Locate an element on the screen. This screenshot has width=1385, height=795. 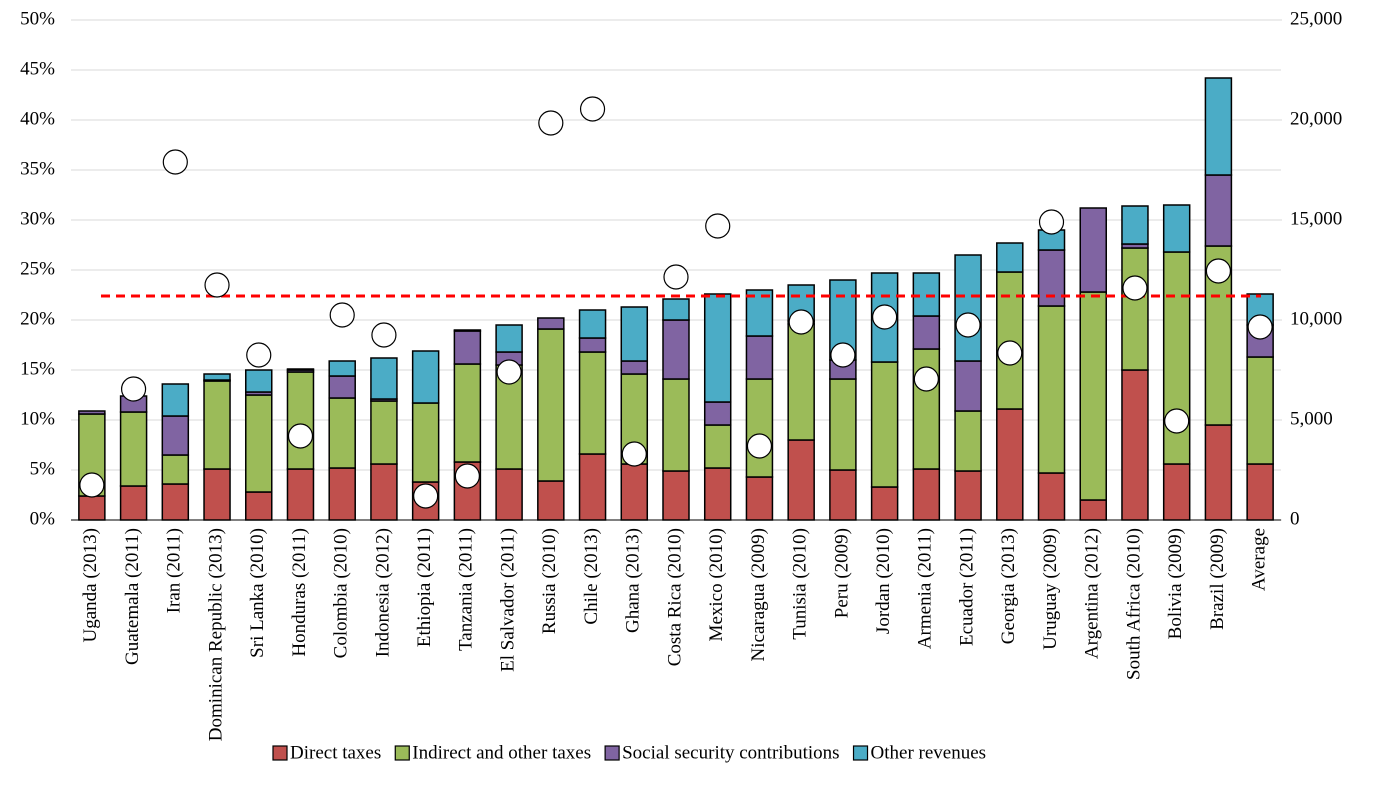
x-tick-label: Peru (2009) is located at coordinates (841, 573).